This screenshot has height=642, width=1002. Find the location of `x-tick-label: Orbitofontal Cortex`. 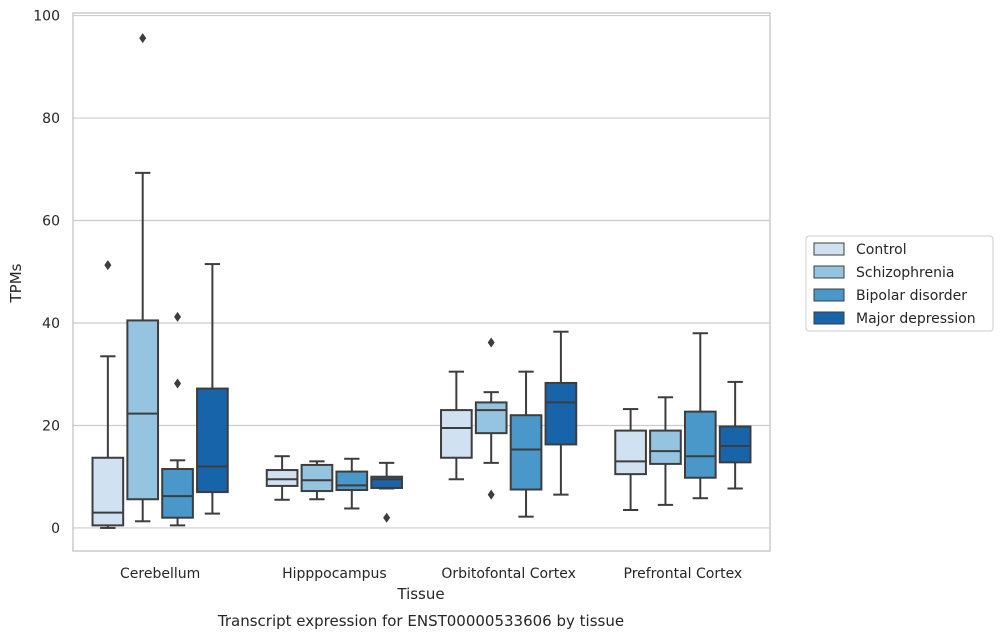

x-tick-label: Orbitofontal Cortex is located at coordinates (508, 574).